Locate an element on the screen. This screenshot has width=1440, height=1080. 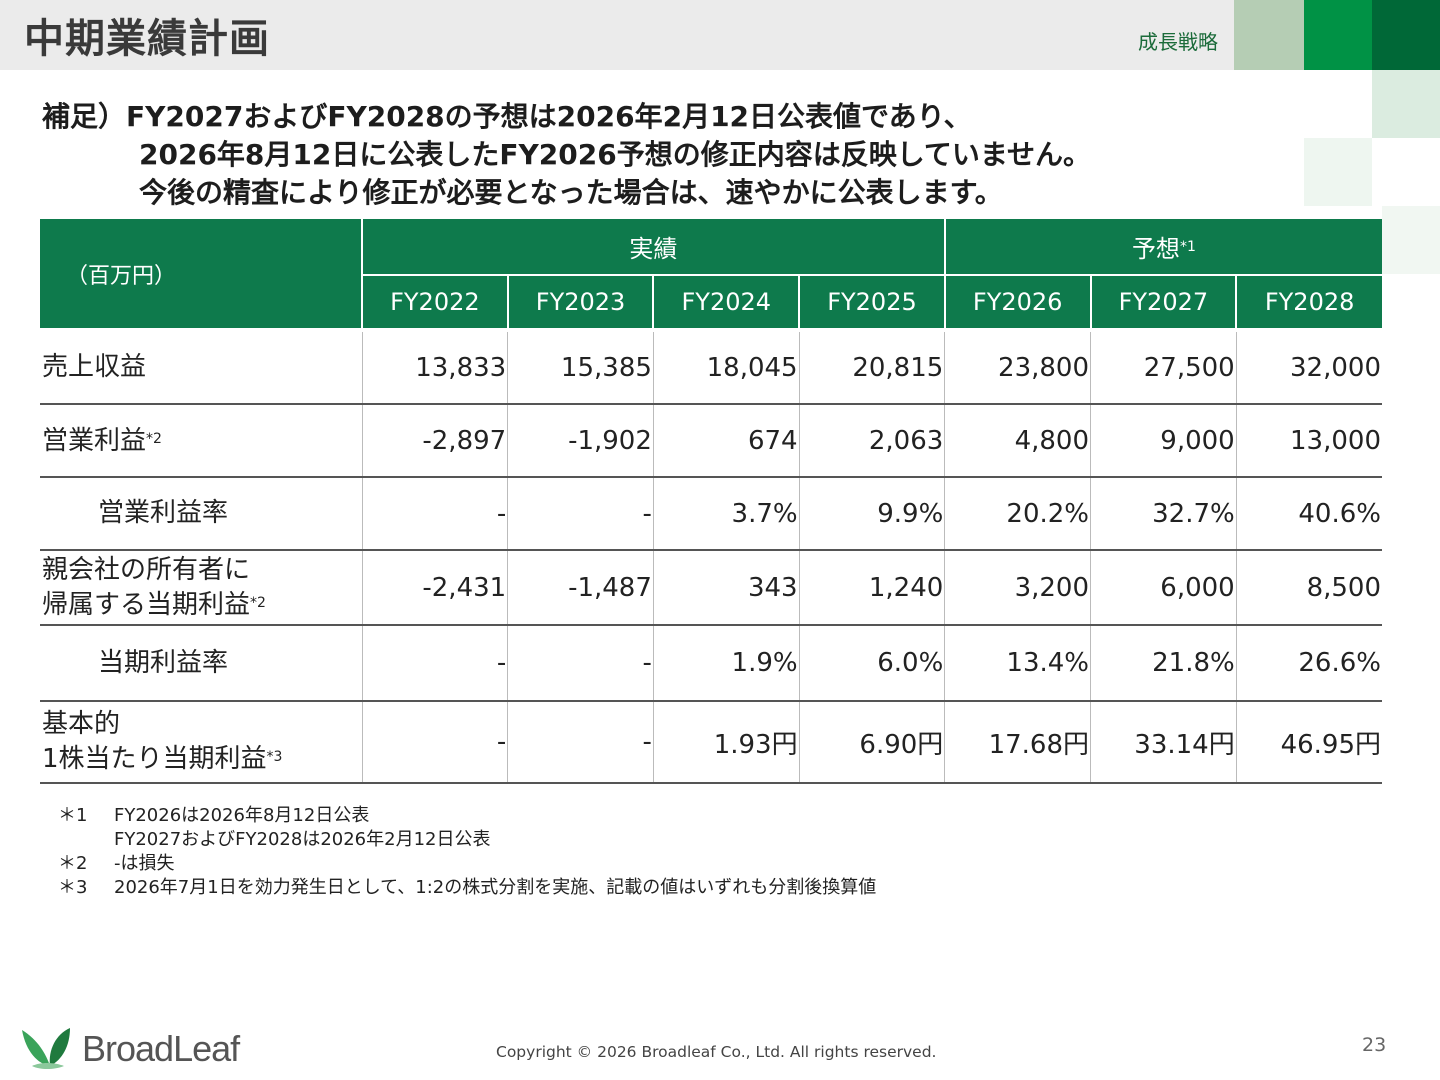
year-header: FY2025 is located at coordinates (871, 301).